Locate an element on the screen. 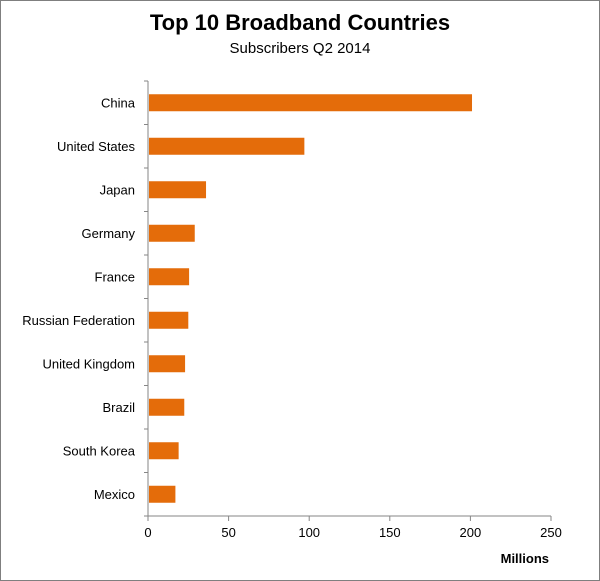  x-tick-label: 200 is located at coordinates (471, 532).